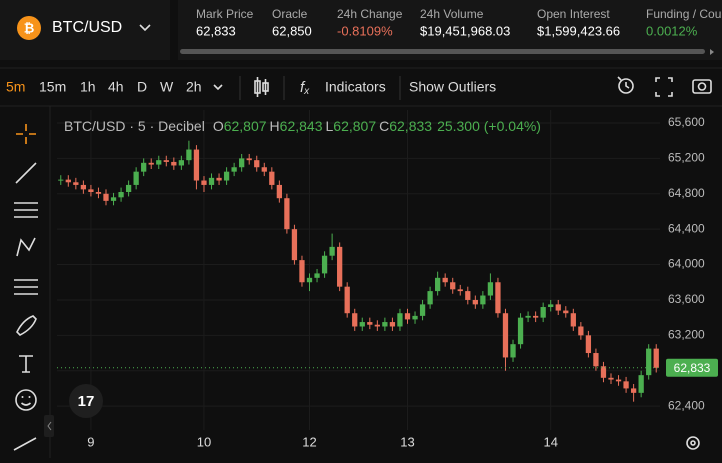 The height and width of the screenshot is (463, 722). What do you see at coordinates (370, 14) in the screenshot?
I see `stat-label: 24h Change` at bounding box center [370, 14].